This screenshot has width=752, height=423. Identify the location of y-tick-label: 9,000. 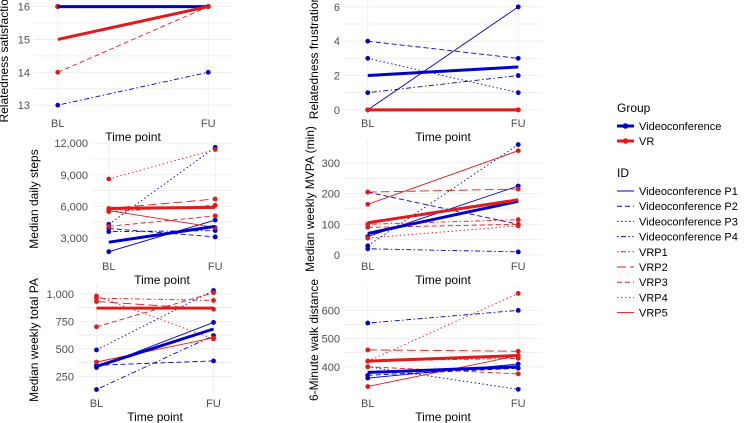
(74, 176).